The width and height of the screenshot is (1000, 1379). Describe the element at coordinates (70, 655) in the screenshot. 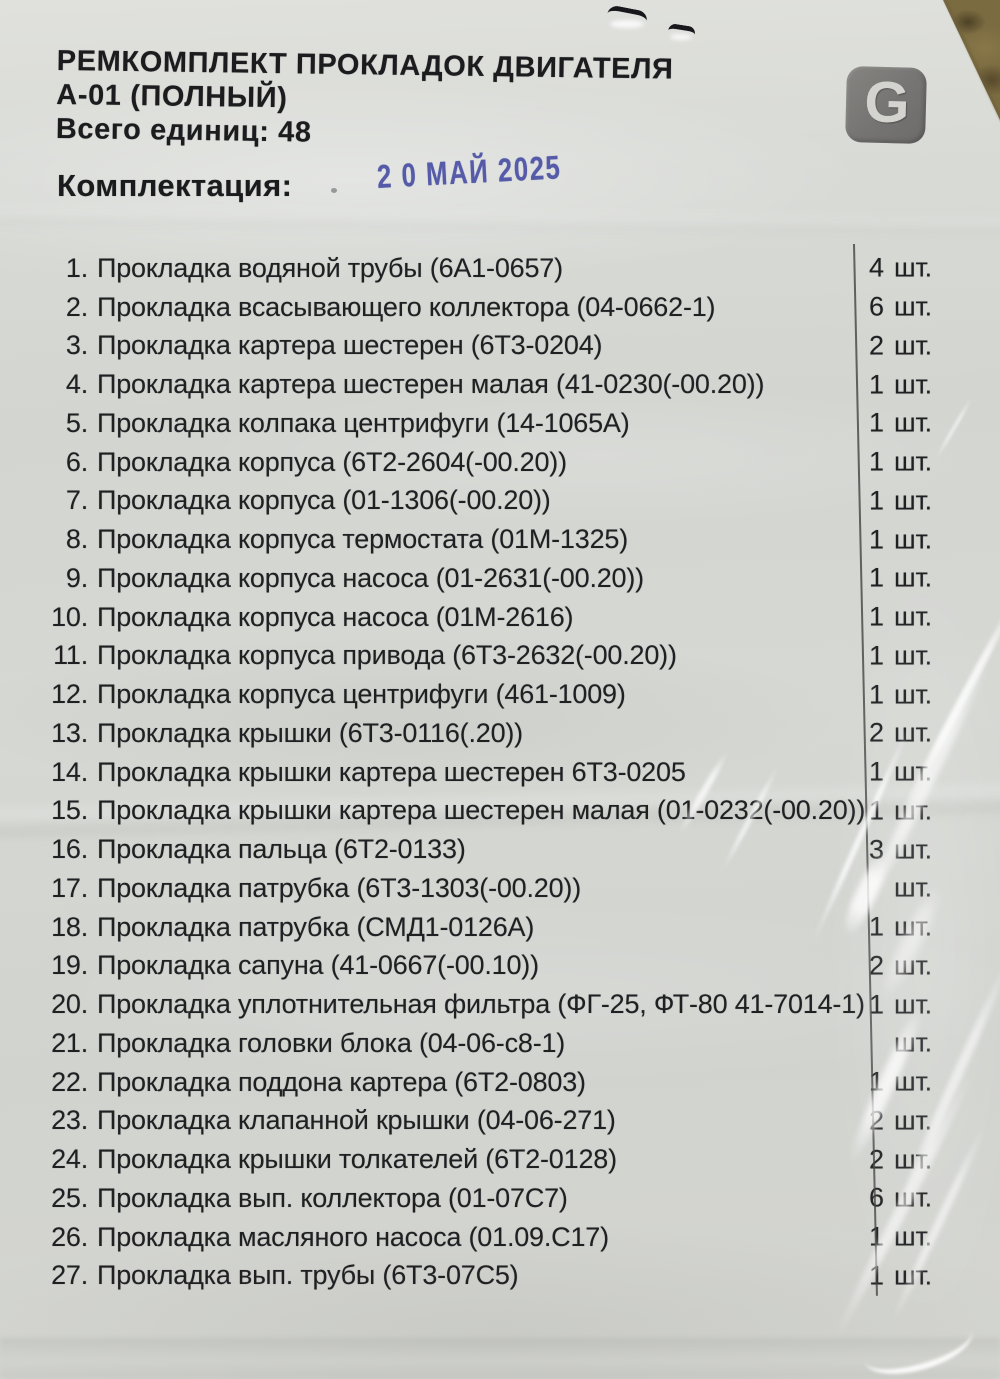

I see `item-number: 11.` at that location.